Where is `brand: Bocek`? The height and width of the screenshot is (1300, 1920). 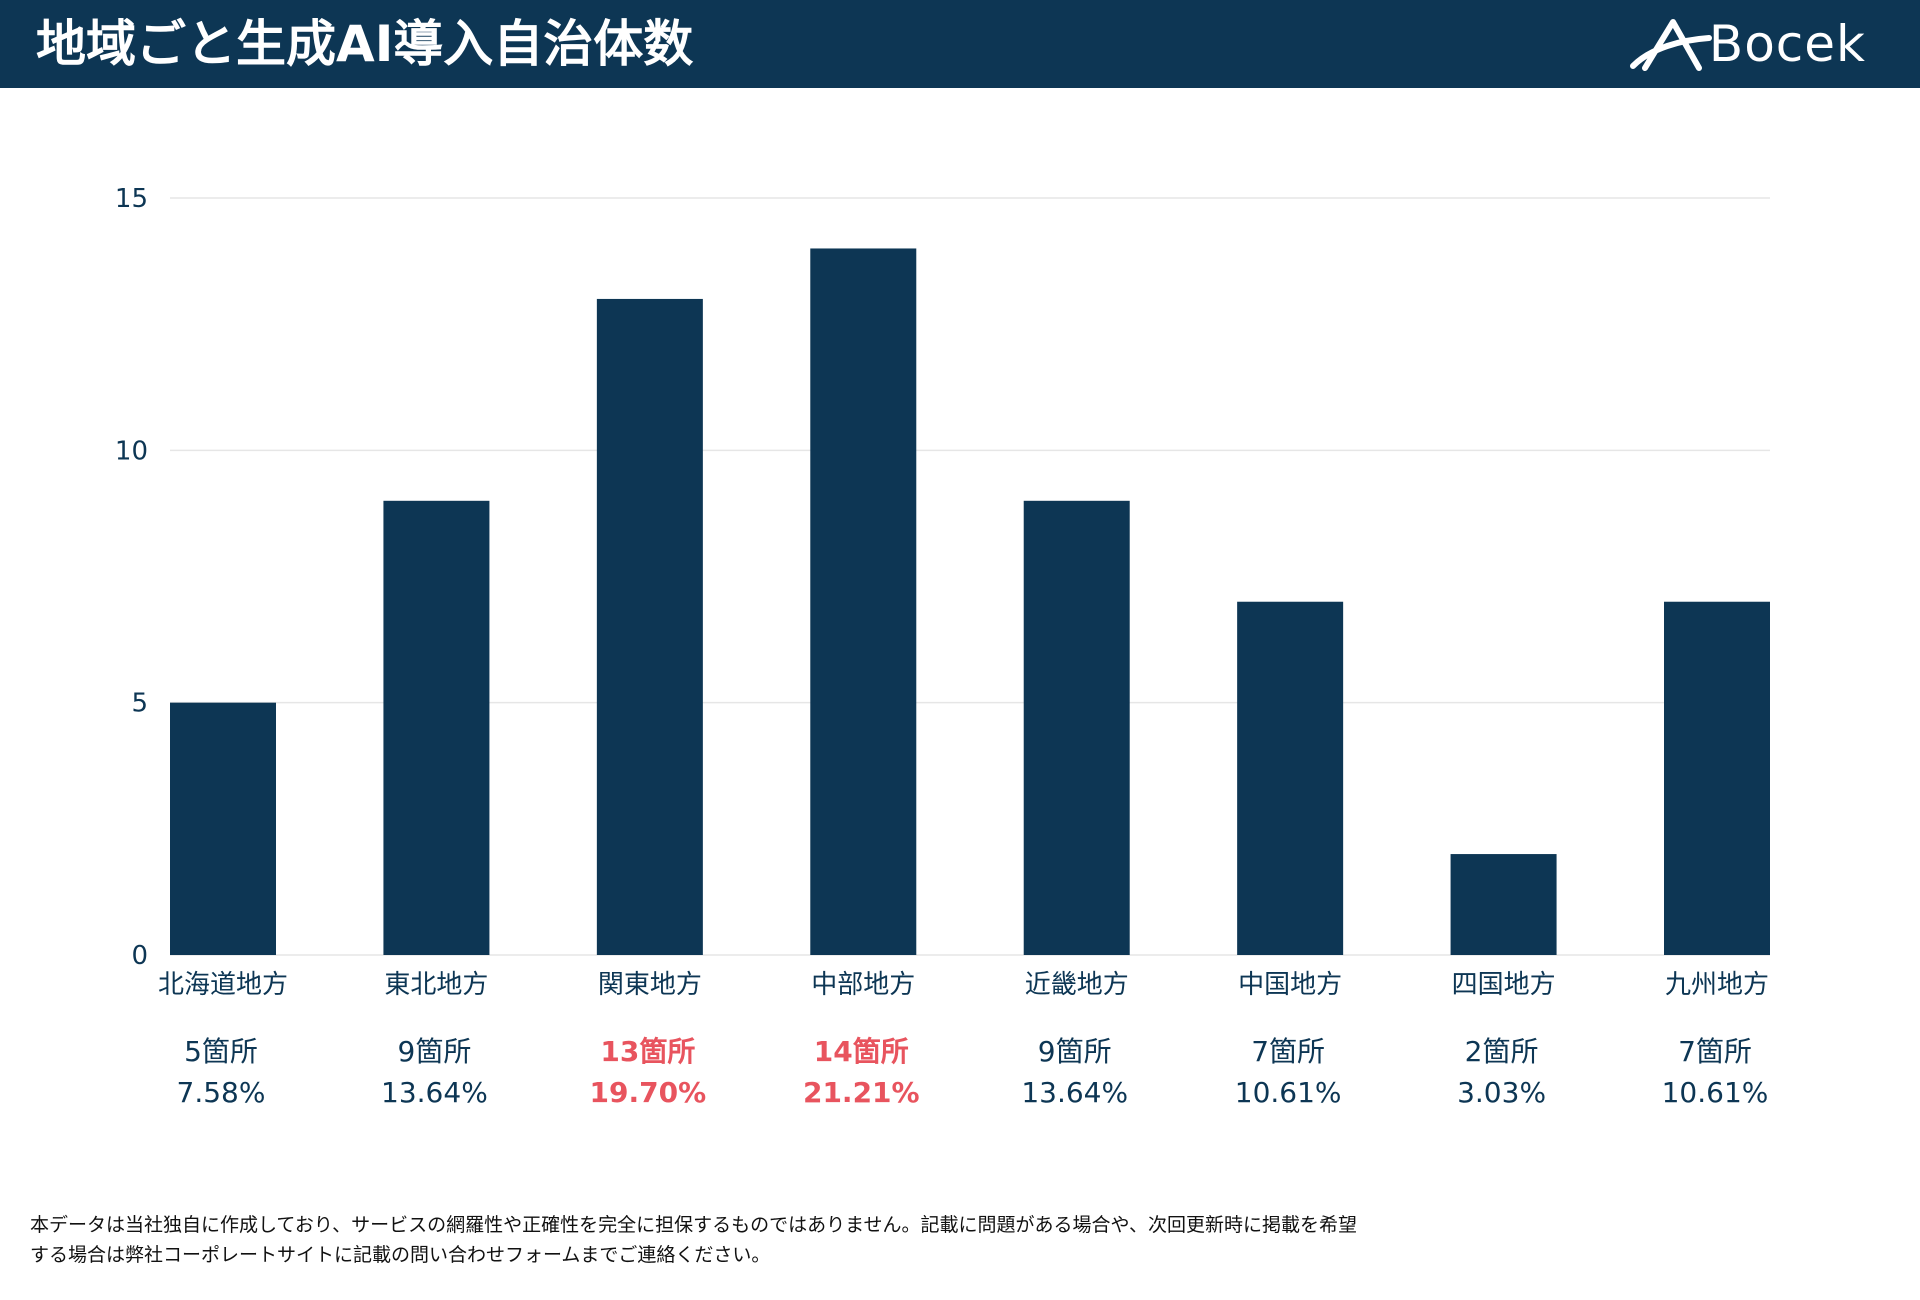
brand: Bocek is located at coordinates (1747, 44).